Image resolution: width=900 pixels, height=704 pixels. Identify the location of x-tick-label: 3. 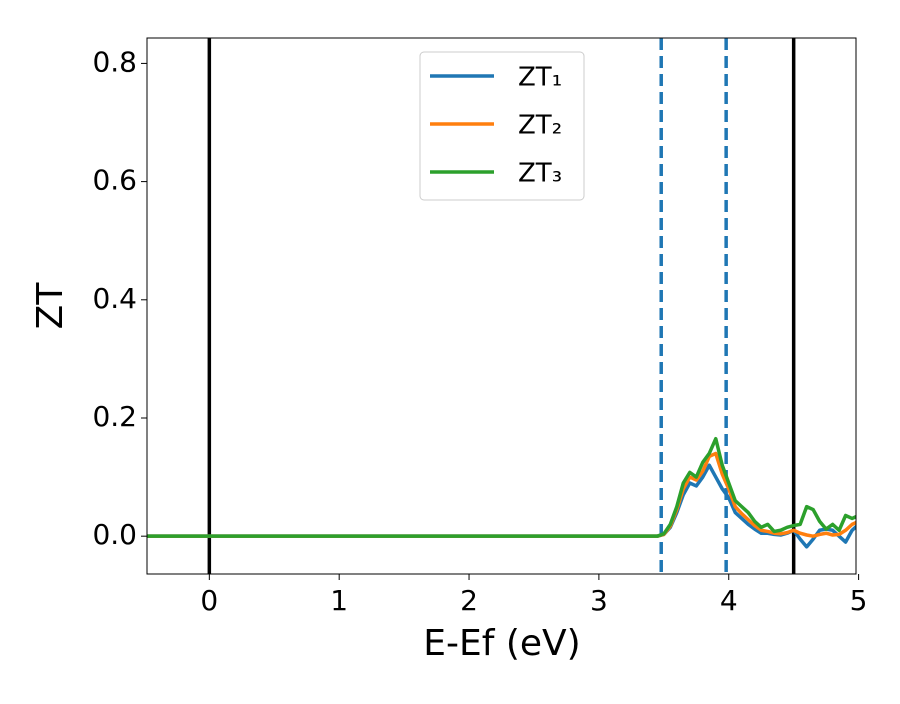
(599, 600).